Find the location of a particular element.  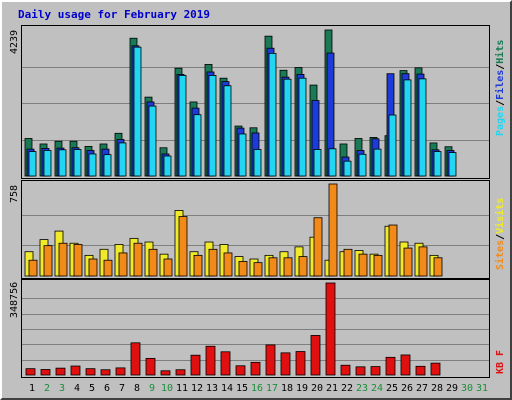

legend-pages: Pages is located at coordinates (500, 121).